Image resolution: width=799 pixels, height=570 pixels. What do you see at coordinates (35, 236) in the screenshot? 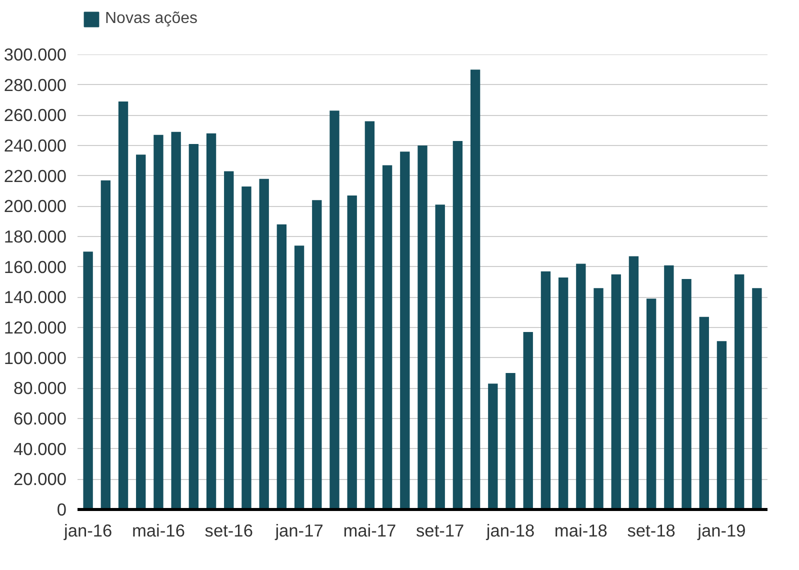
I see `y-tick-label: 180.000` at bounding box center [35, 236].